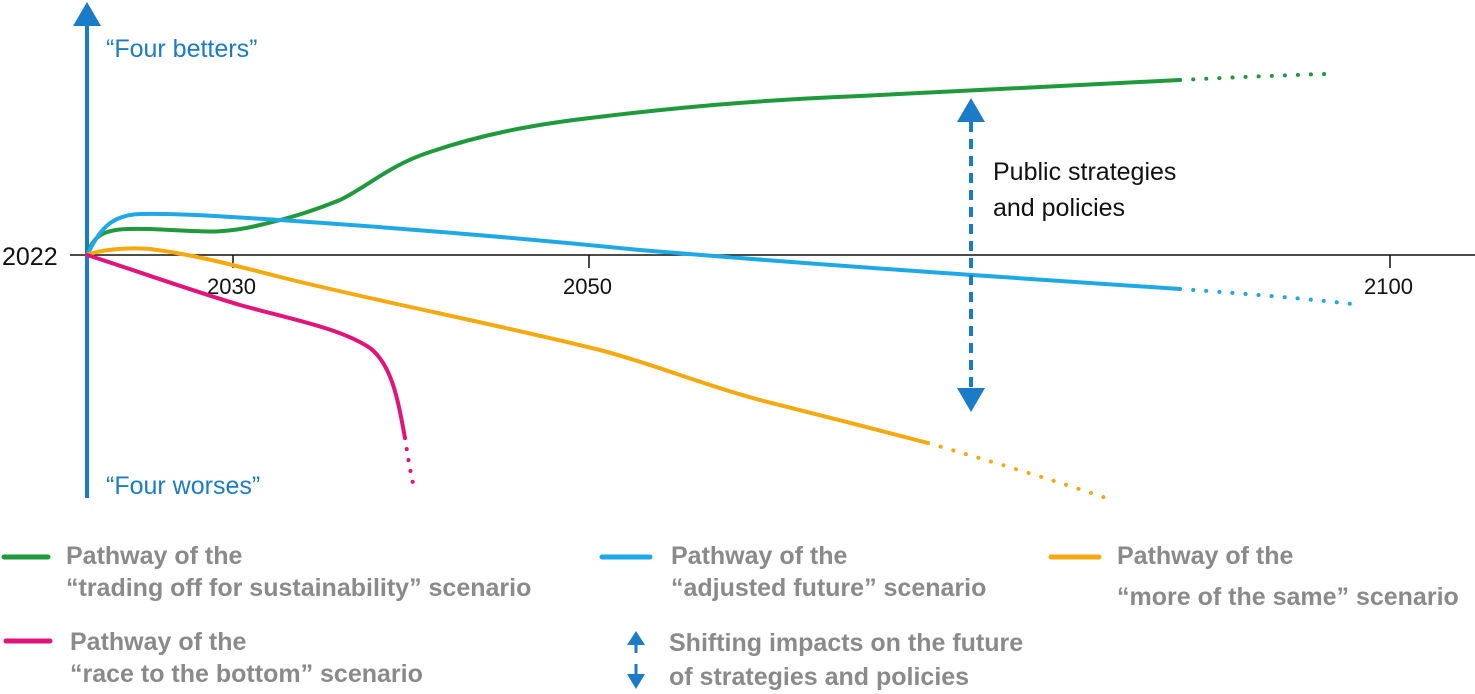 This screenshot has width=1475, height=694. Describe the element at coordinates (1205, 556) in the screenshot. I see `legend-orange-line1: Pathway of the` at that location.